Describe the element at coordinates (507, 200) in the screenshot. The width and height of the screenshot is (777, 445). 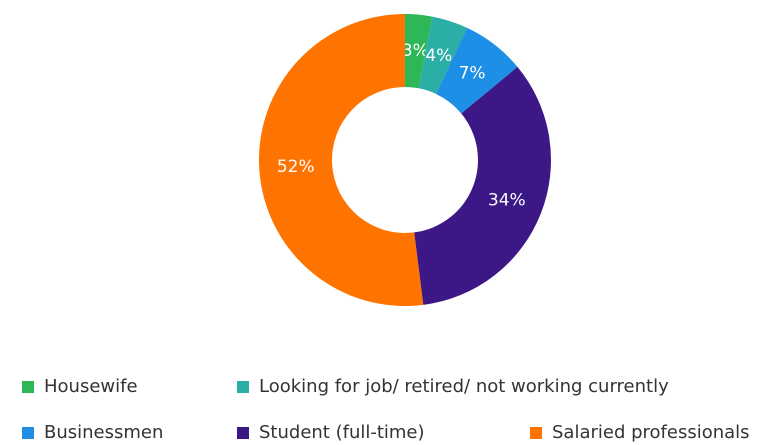
I see `slice-label: 34%` at that location.